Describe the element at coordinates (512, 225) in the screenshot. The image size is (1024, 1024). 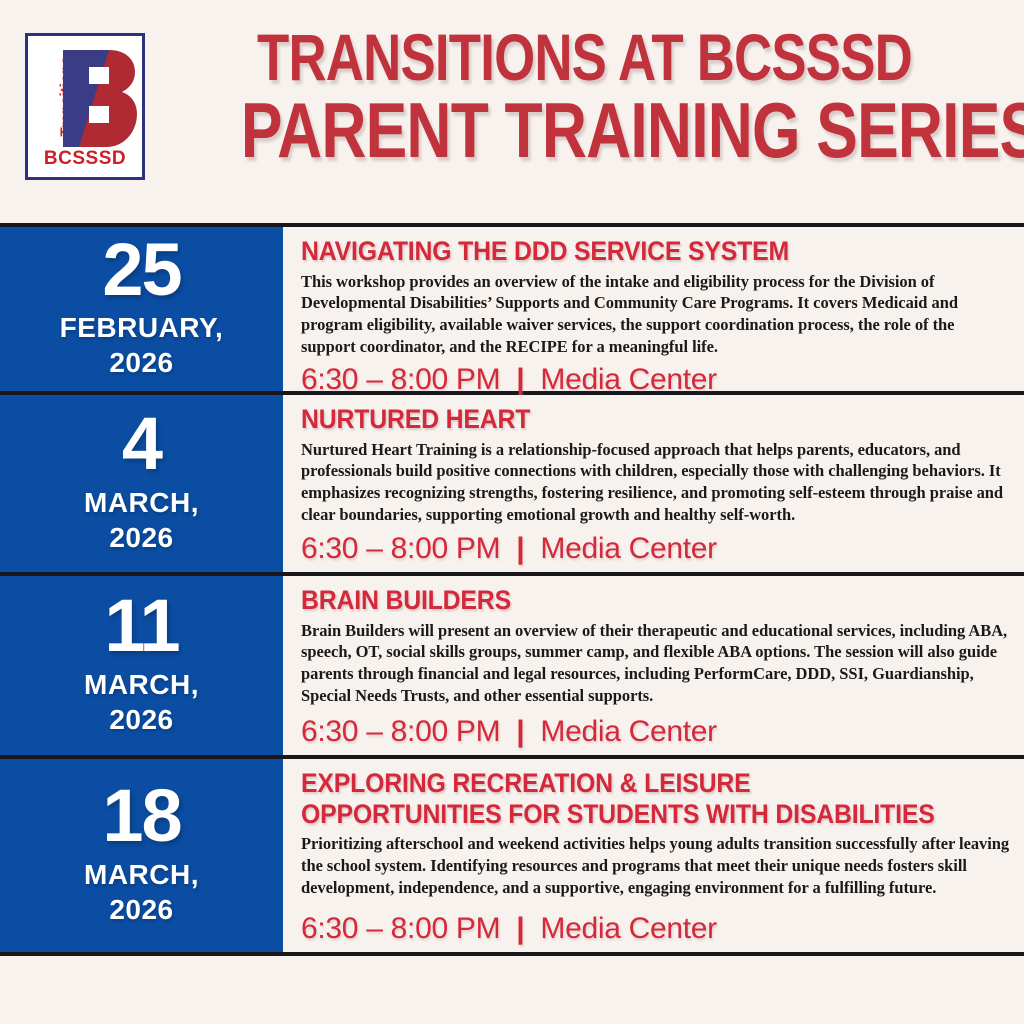
I see `row-divider-top` at that location.